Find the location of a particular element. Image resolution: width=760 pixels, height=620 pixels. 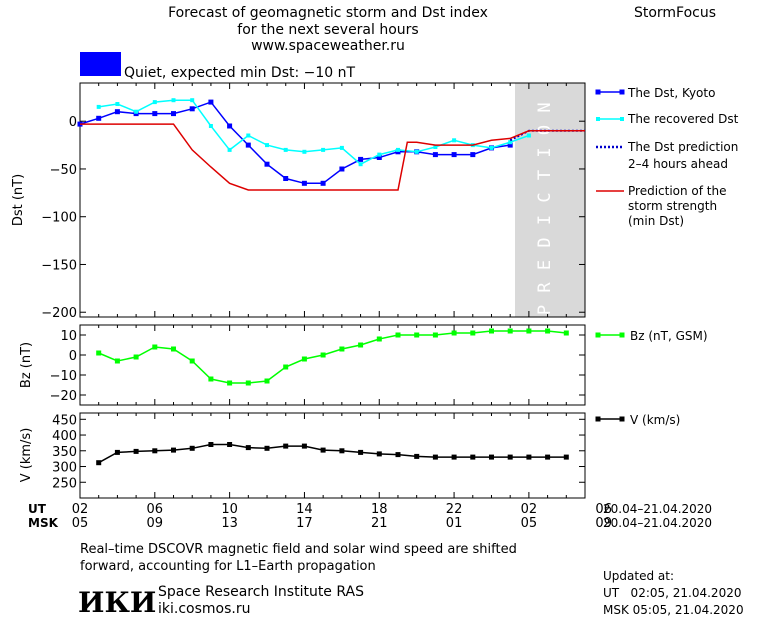

msk-tick-label: 17 is located at coordinates (304, 523).